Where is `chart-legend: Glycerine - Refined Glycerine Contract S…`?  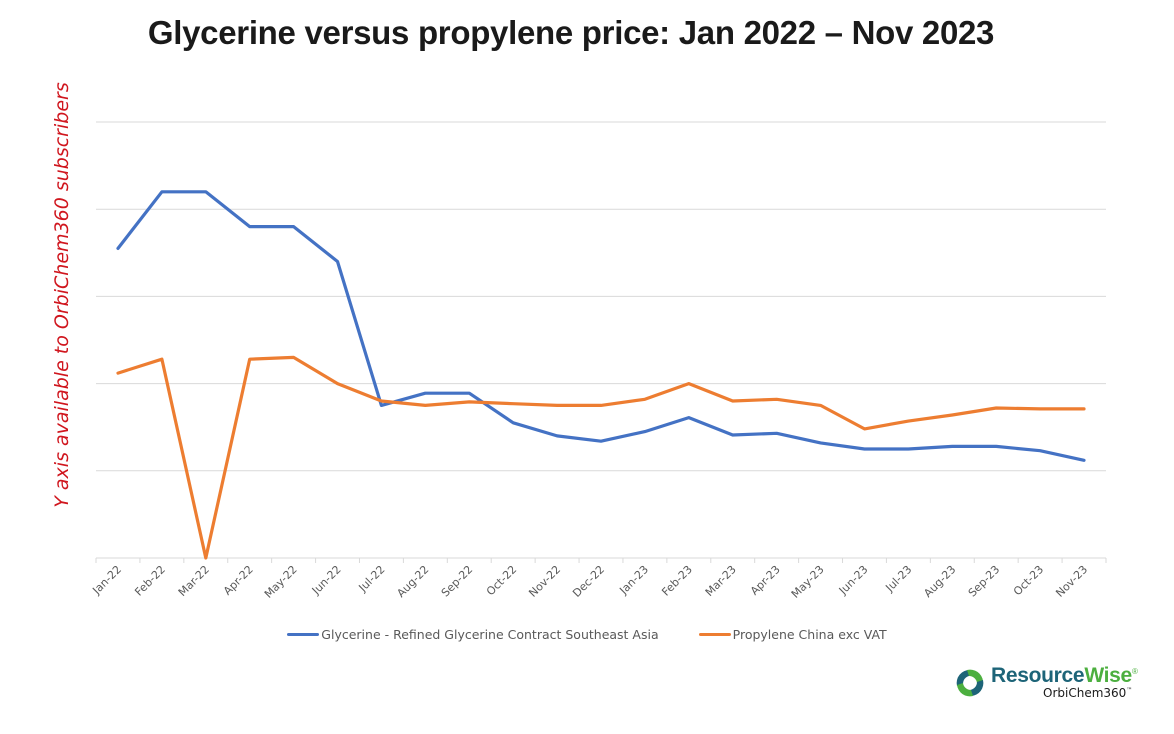
chart-legend: Glycerine - Refined Glycerine Contract S… is located at coordinates (587, 634).